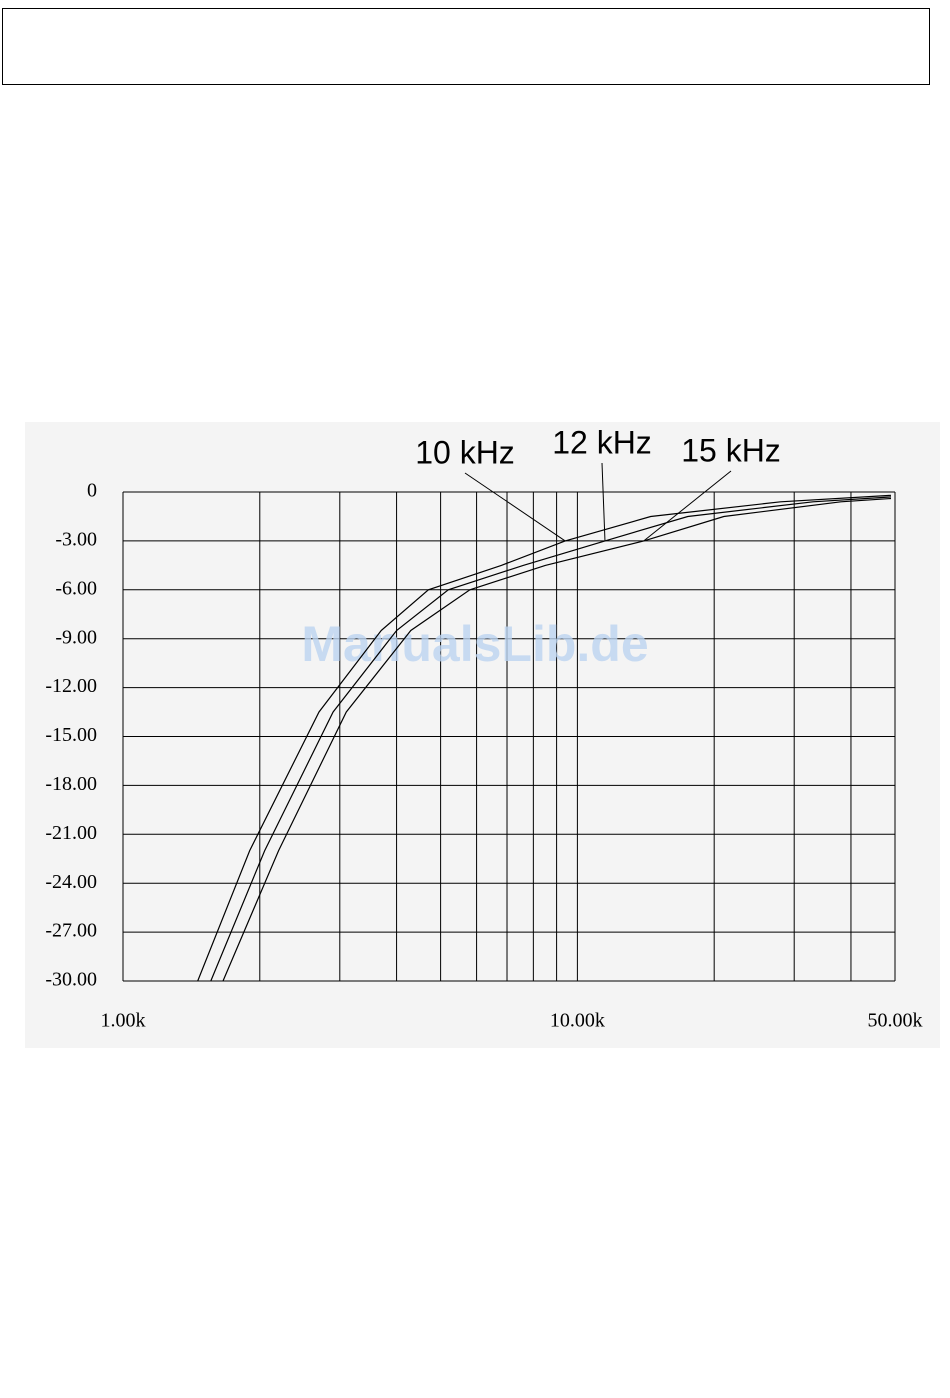  Describe the element at coordinates (465, 452) in the screenshot. I see `curve-label: 10 kHz` at that location.